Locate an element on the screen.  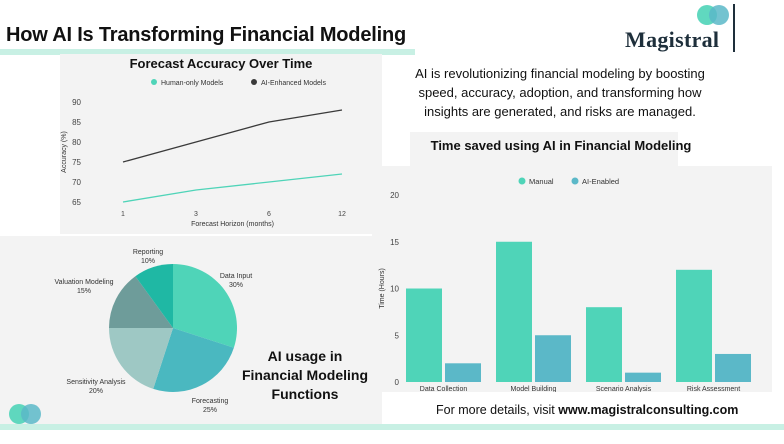
pie-pct-label: 15% is located at coordinates (84, 291).